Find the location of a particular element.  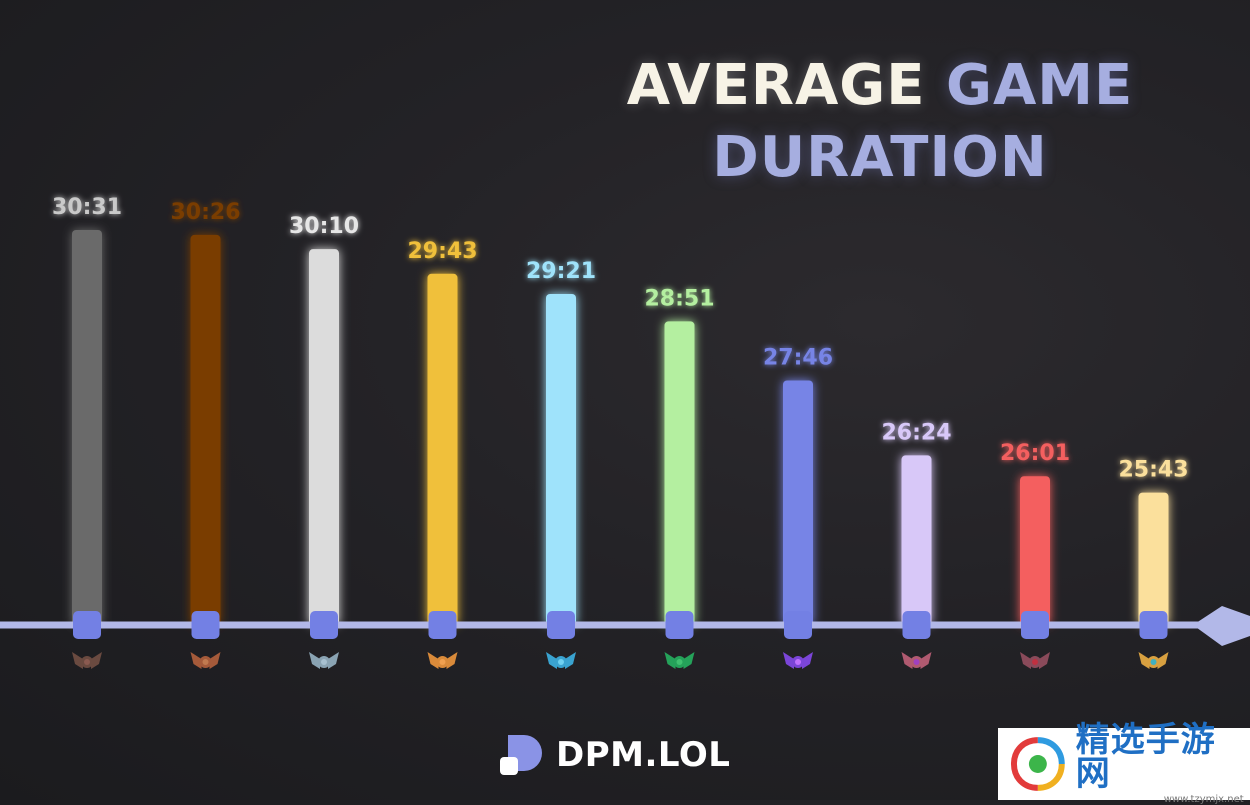

title-line-1: AVERAGE GAME is located at coordinates (880, 86).